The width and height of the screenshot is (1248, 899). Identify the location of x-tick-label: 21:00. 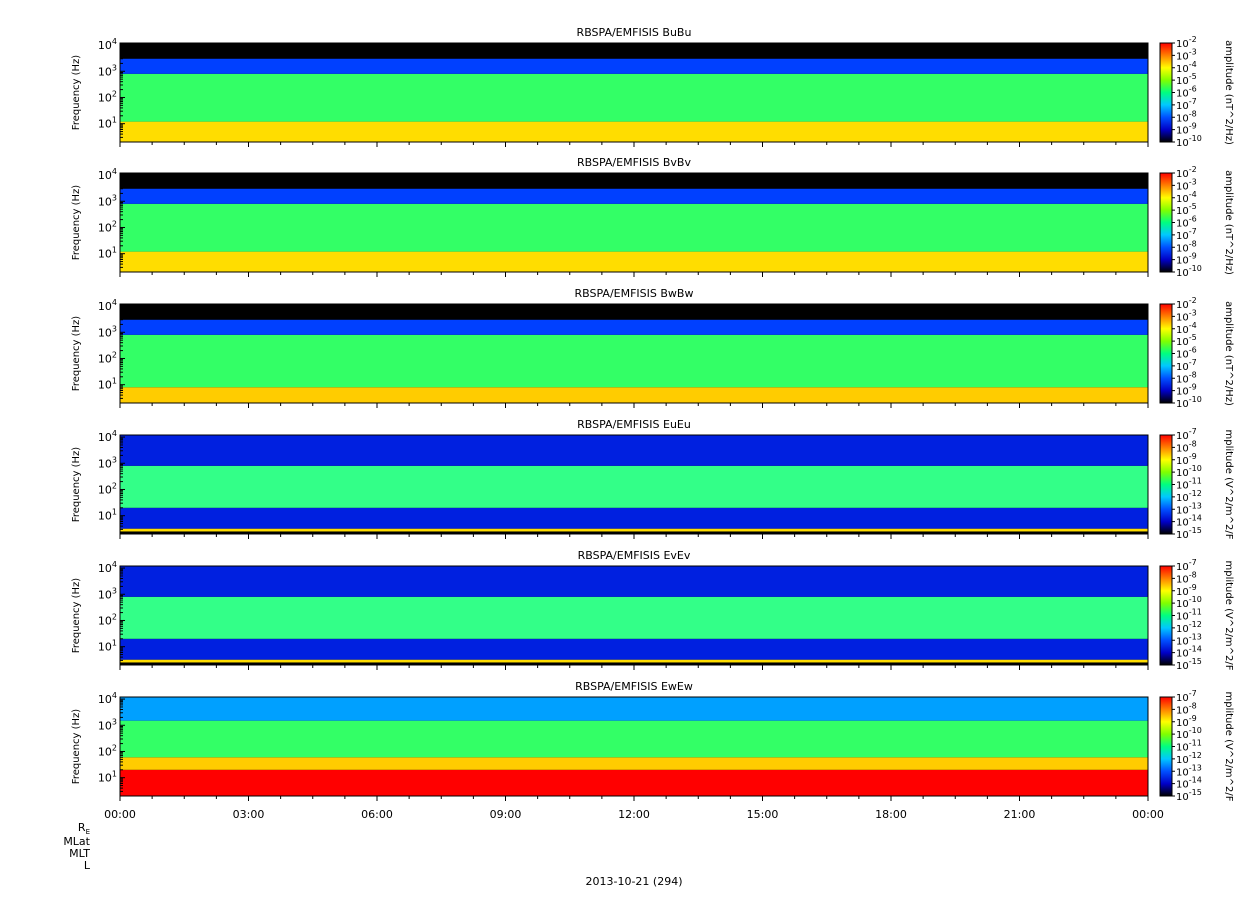
(1020, 814).